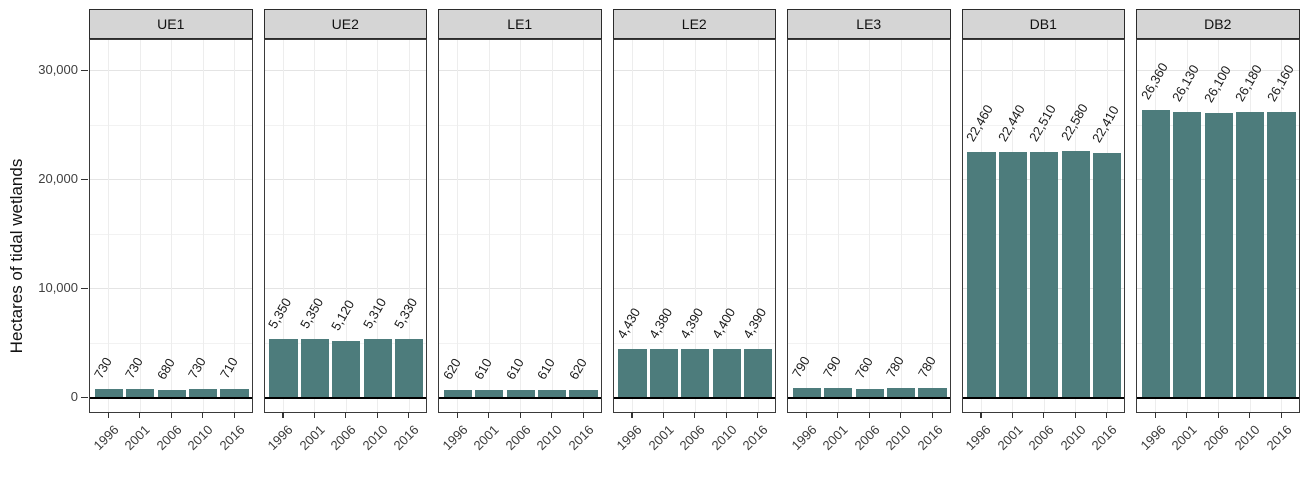 This screenshot has width=1308, height=496. I want to click on y-tick-label: 0, so click(74, 396).